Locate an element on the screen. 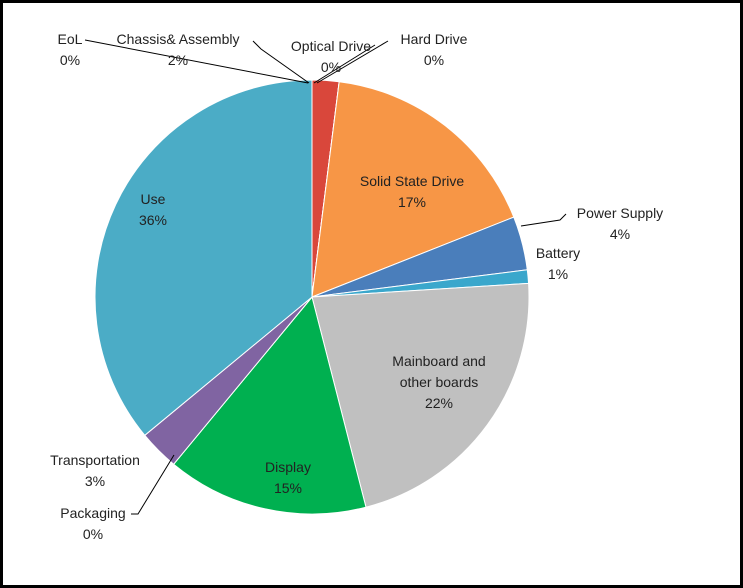 The width and height of the screenshot is (743, 588). slice-value: 36% is located at coordinates (153, 220).